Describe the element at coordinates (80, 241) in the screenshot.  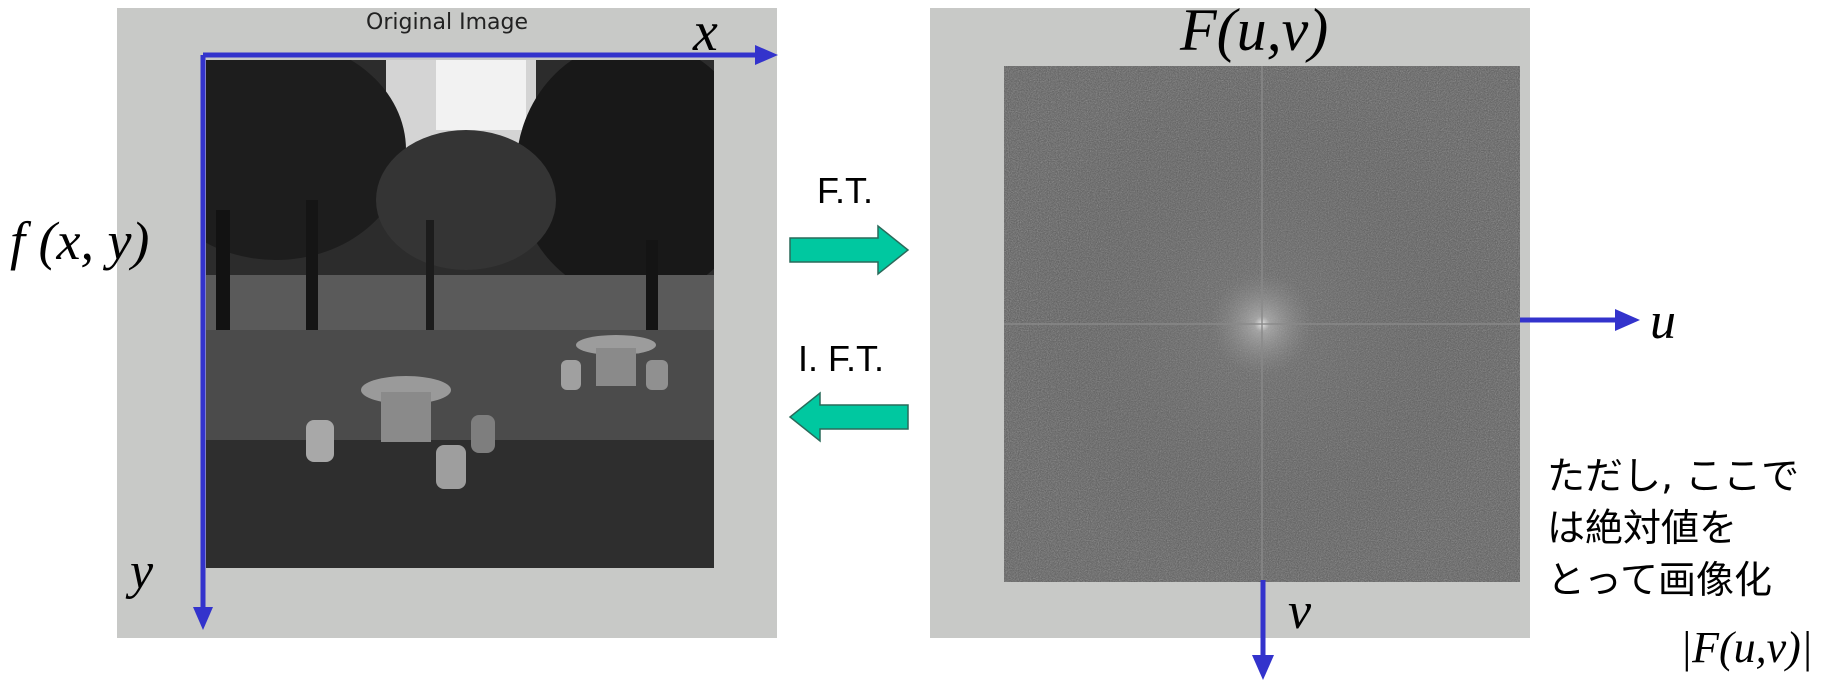
I see `function-label: f (x, y)` at that location.